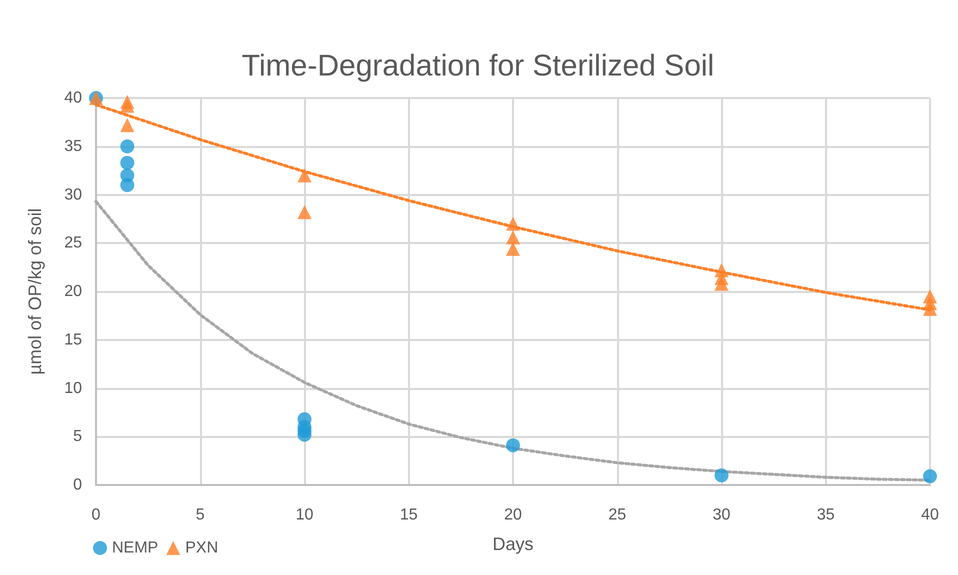 The height and width of the screenshot is (575, 958). I want to click on y-tick-label: 25, so click(73, 243).